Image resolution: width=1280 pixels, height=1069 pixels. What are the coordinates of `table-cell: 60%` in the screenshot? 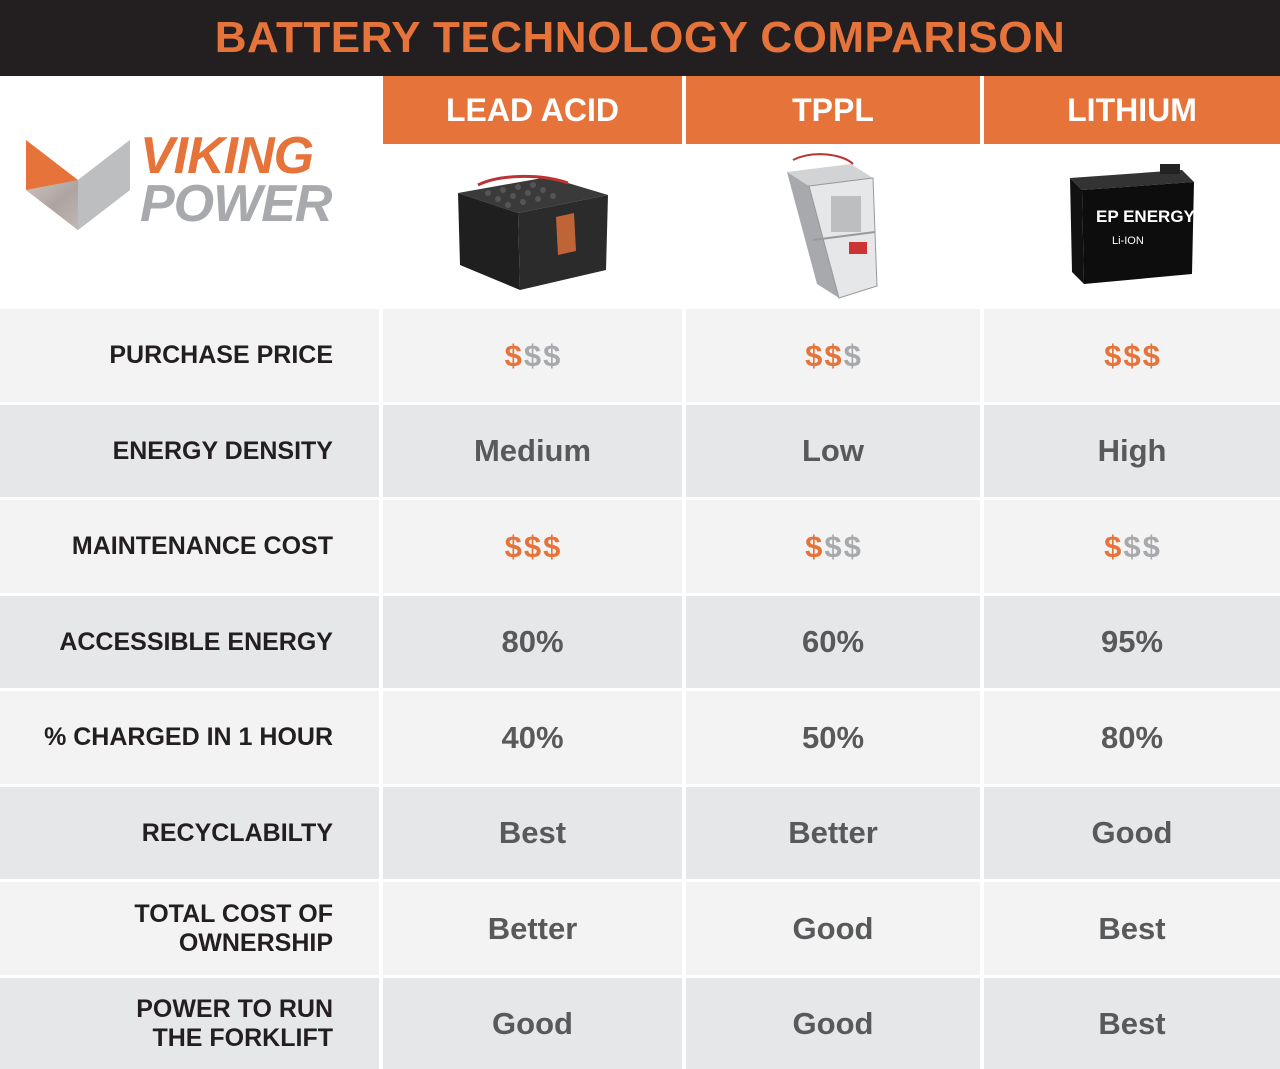 It's located at (833, 642).